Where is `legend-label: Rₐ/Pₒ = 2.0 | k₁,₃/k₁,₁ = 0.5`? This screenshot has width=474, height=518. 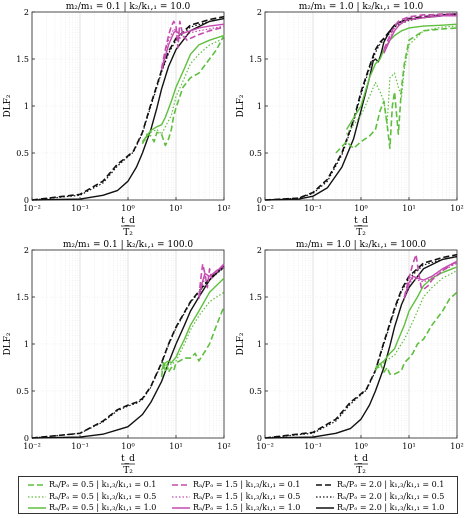
legend-label: Rₐ/Pₒ = 2.0 | k₁,₃/k₁,₁ = 0.5 is located at coordinates (391, 496).